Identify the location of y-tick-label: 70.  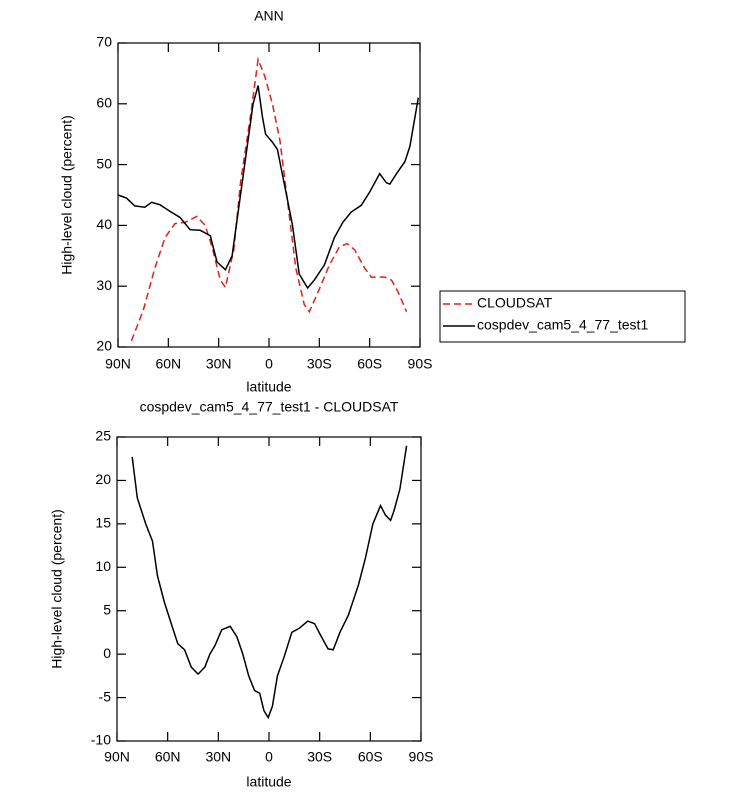
(104, 42).